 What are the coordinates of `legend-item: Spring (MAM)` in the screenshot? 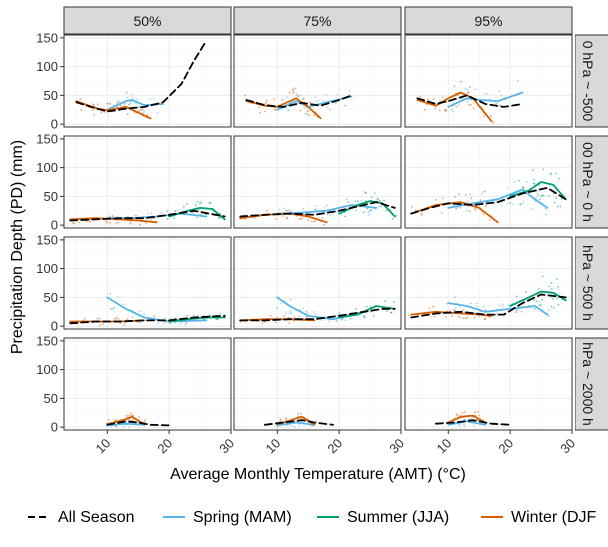 It's located at (227, 517).